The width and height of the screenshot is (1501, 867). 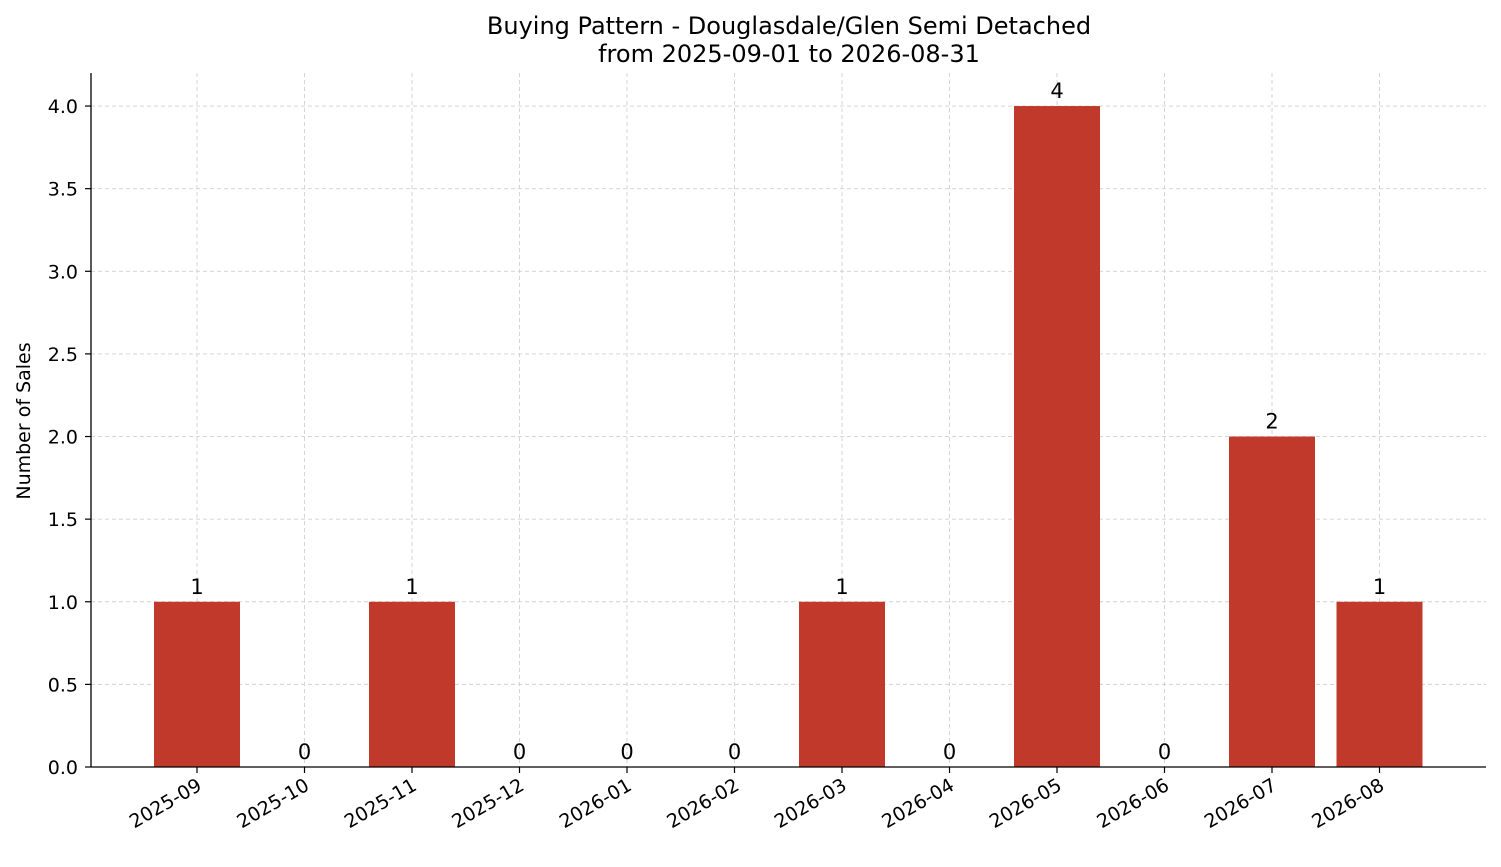 What do you see at coordinates (1026, 803) in the screenshot?
I see `x-tick-label: 2026-05` at bounding box center [1026, 803].